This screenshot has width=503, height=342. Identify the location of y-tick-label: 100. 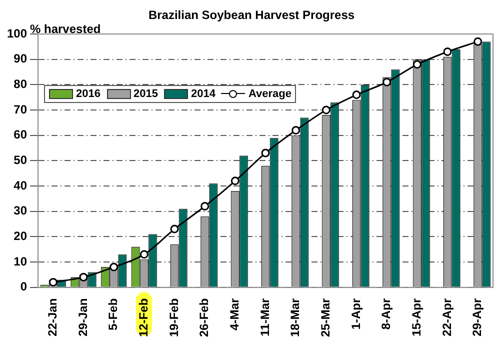
(17, 33).